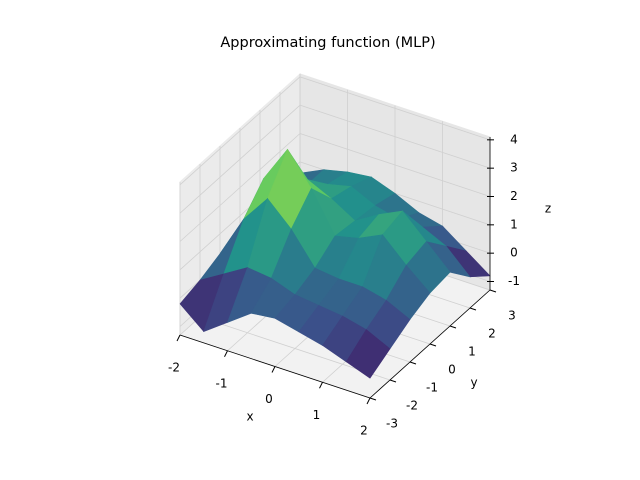 The image size is (640, 480). What do you see at coordinates (472, 352) in the screenshot?
I see `y-tick-label: 1` at bounding box center [472, 352].